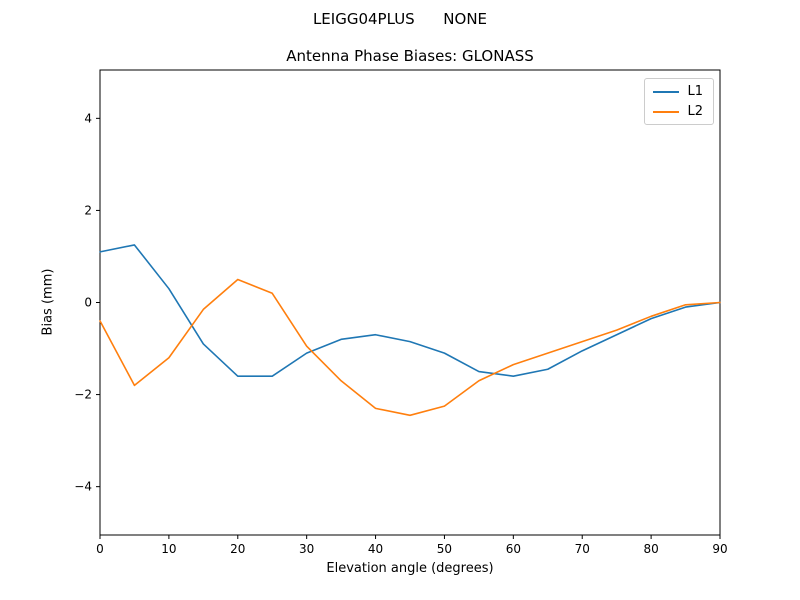 The width and height of the screenshot is (800, 600). I want to click on y-tick-label: 2, so click(88, 210).